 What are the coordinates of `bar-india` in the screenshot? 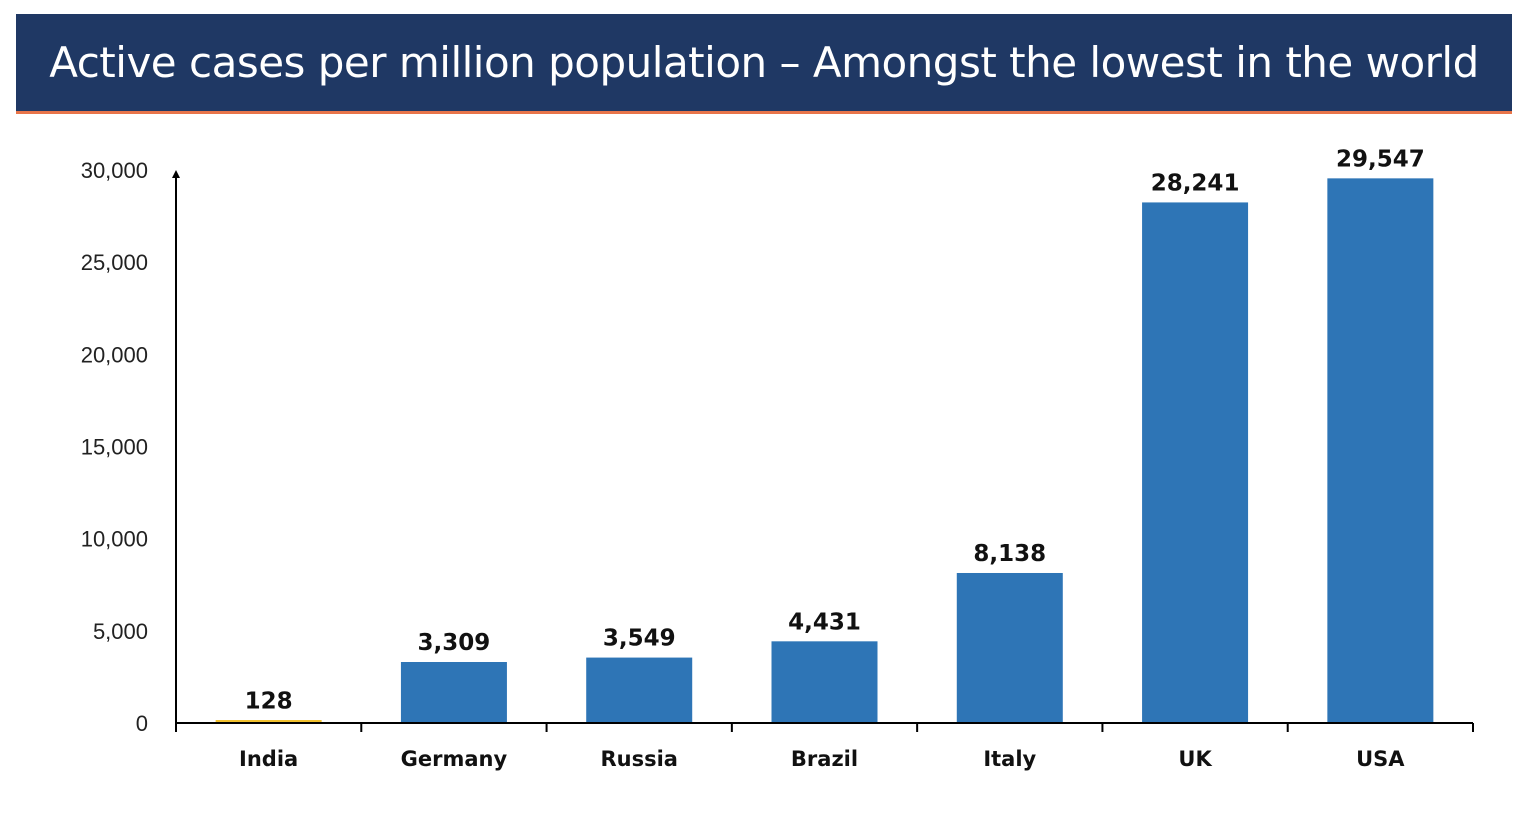 It's located at (268, 721).